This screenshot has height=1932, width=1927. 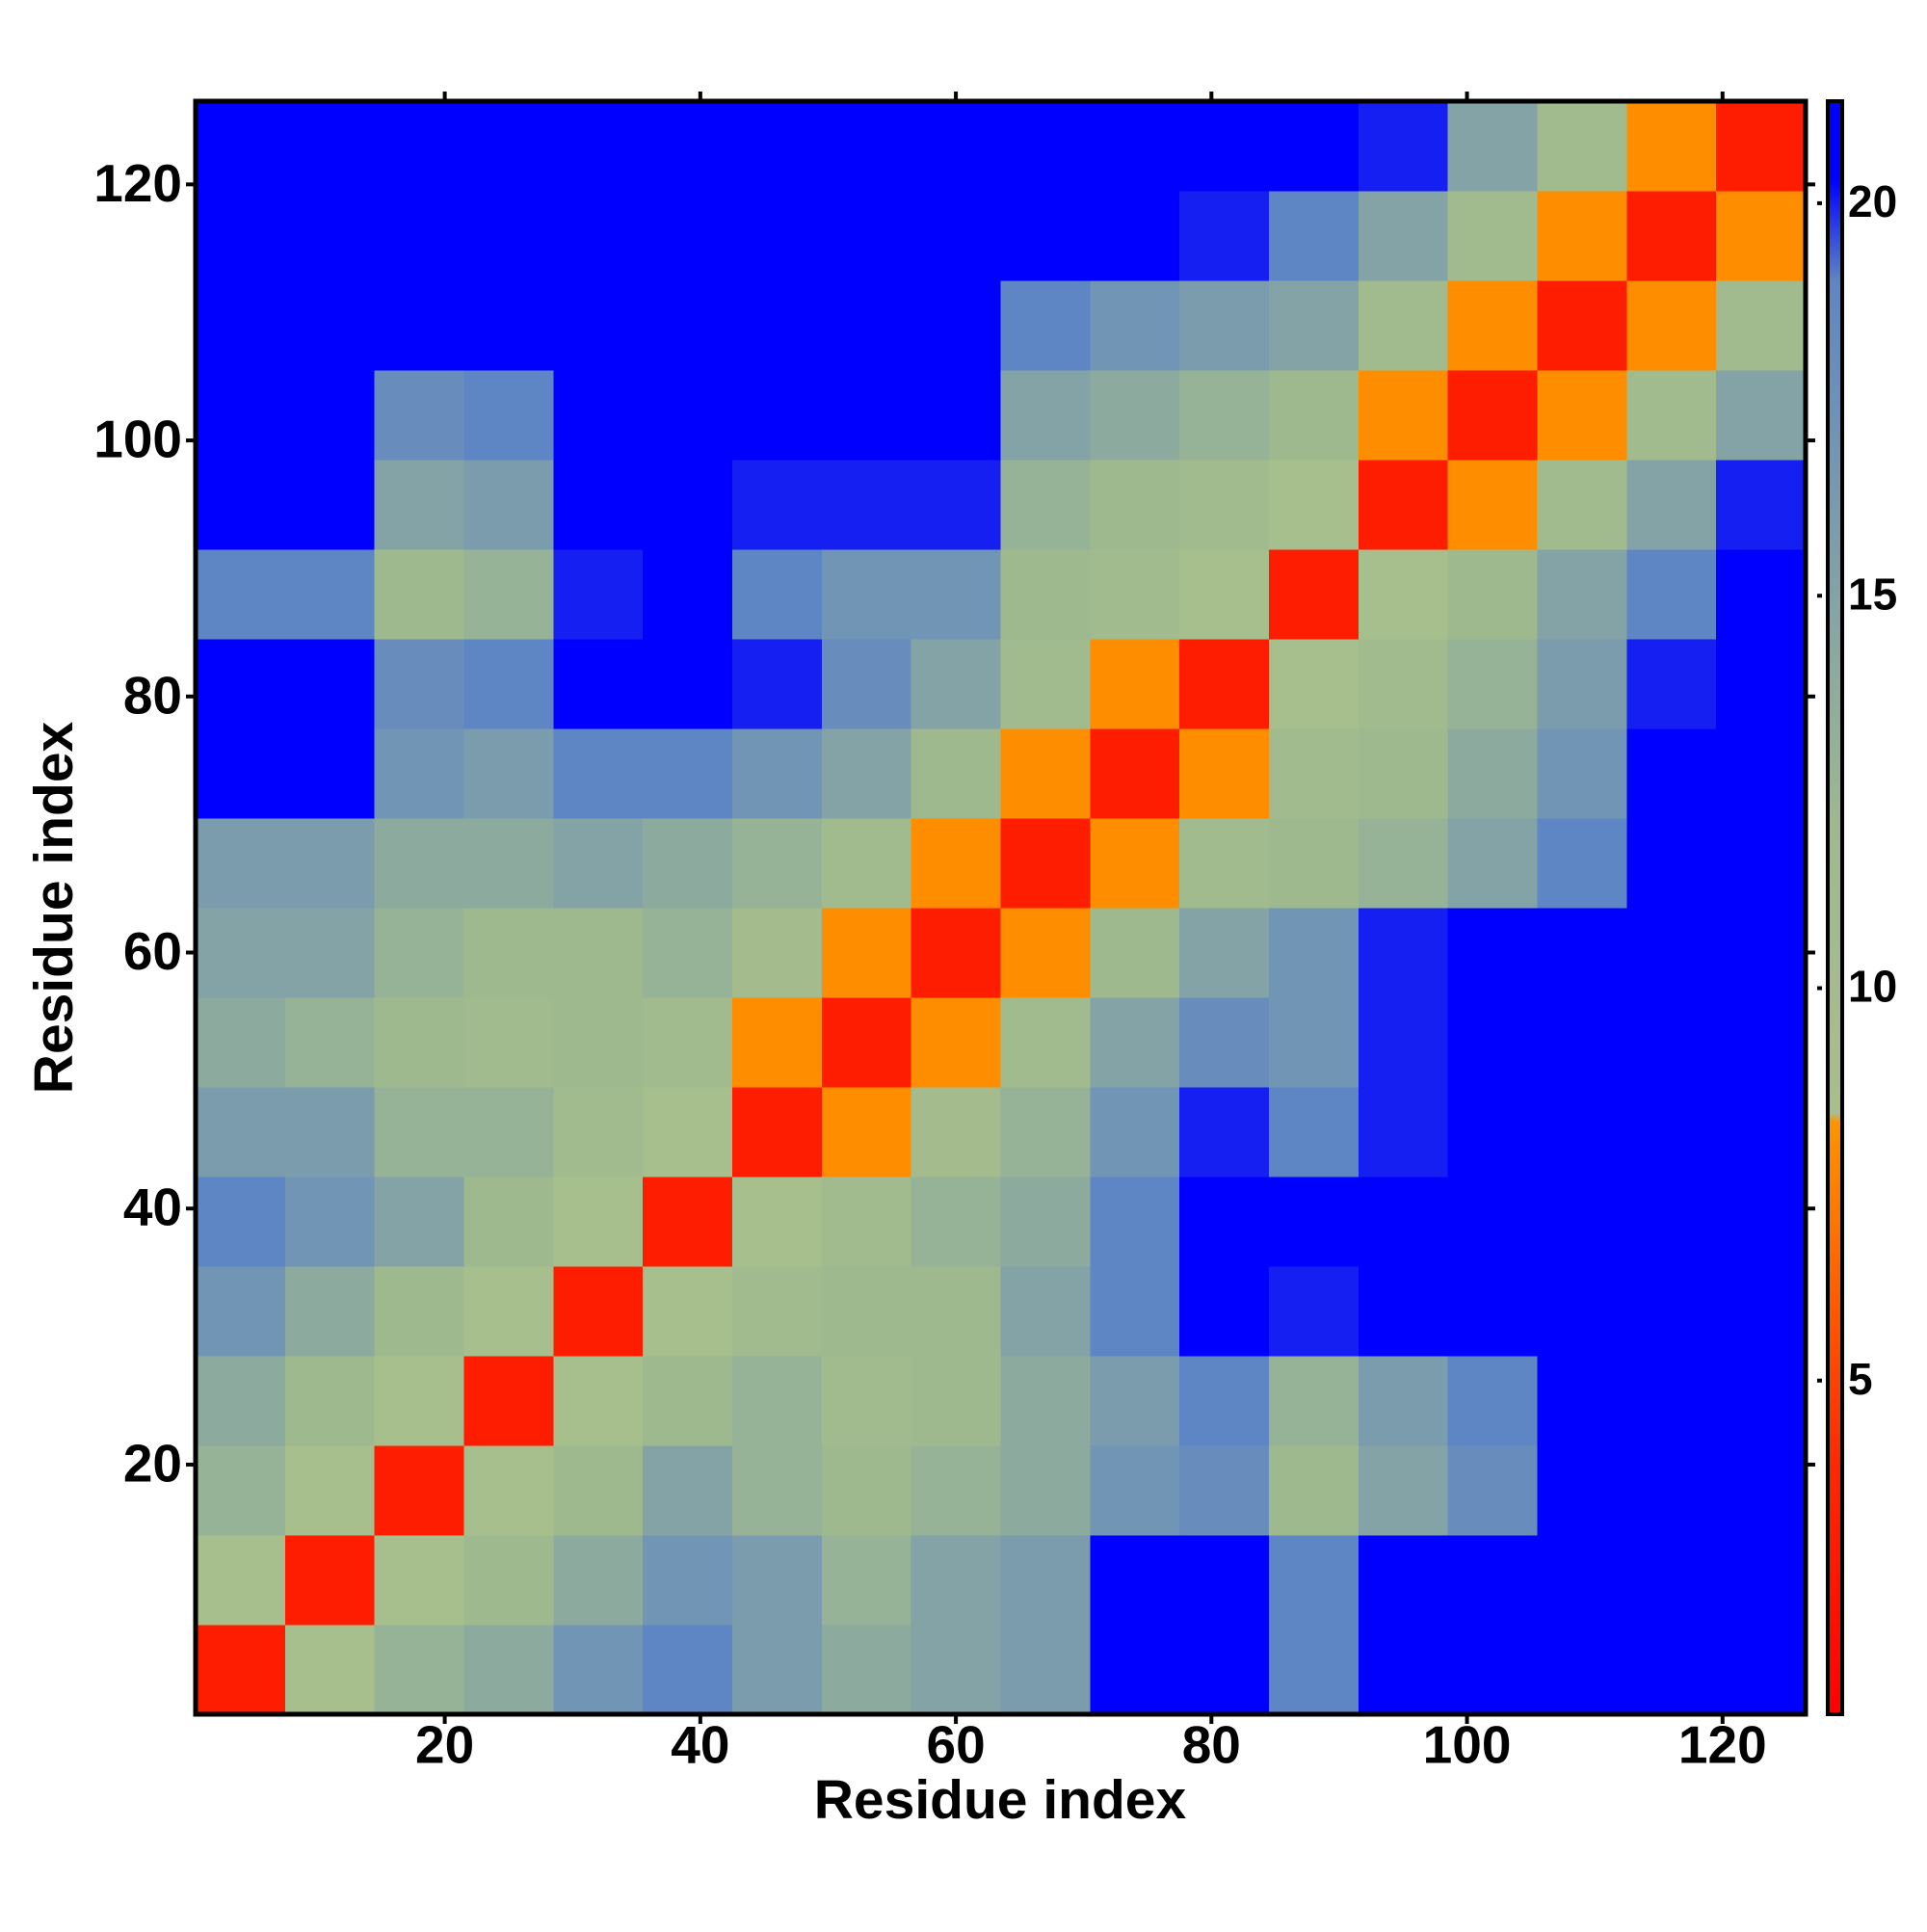 I want to click on y-axis-title: Residue index, so click(x=54, y=907).